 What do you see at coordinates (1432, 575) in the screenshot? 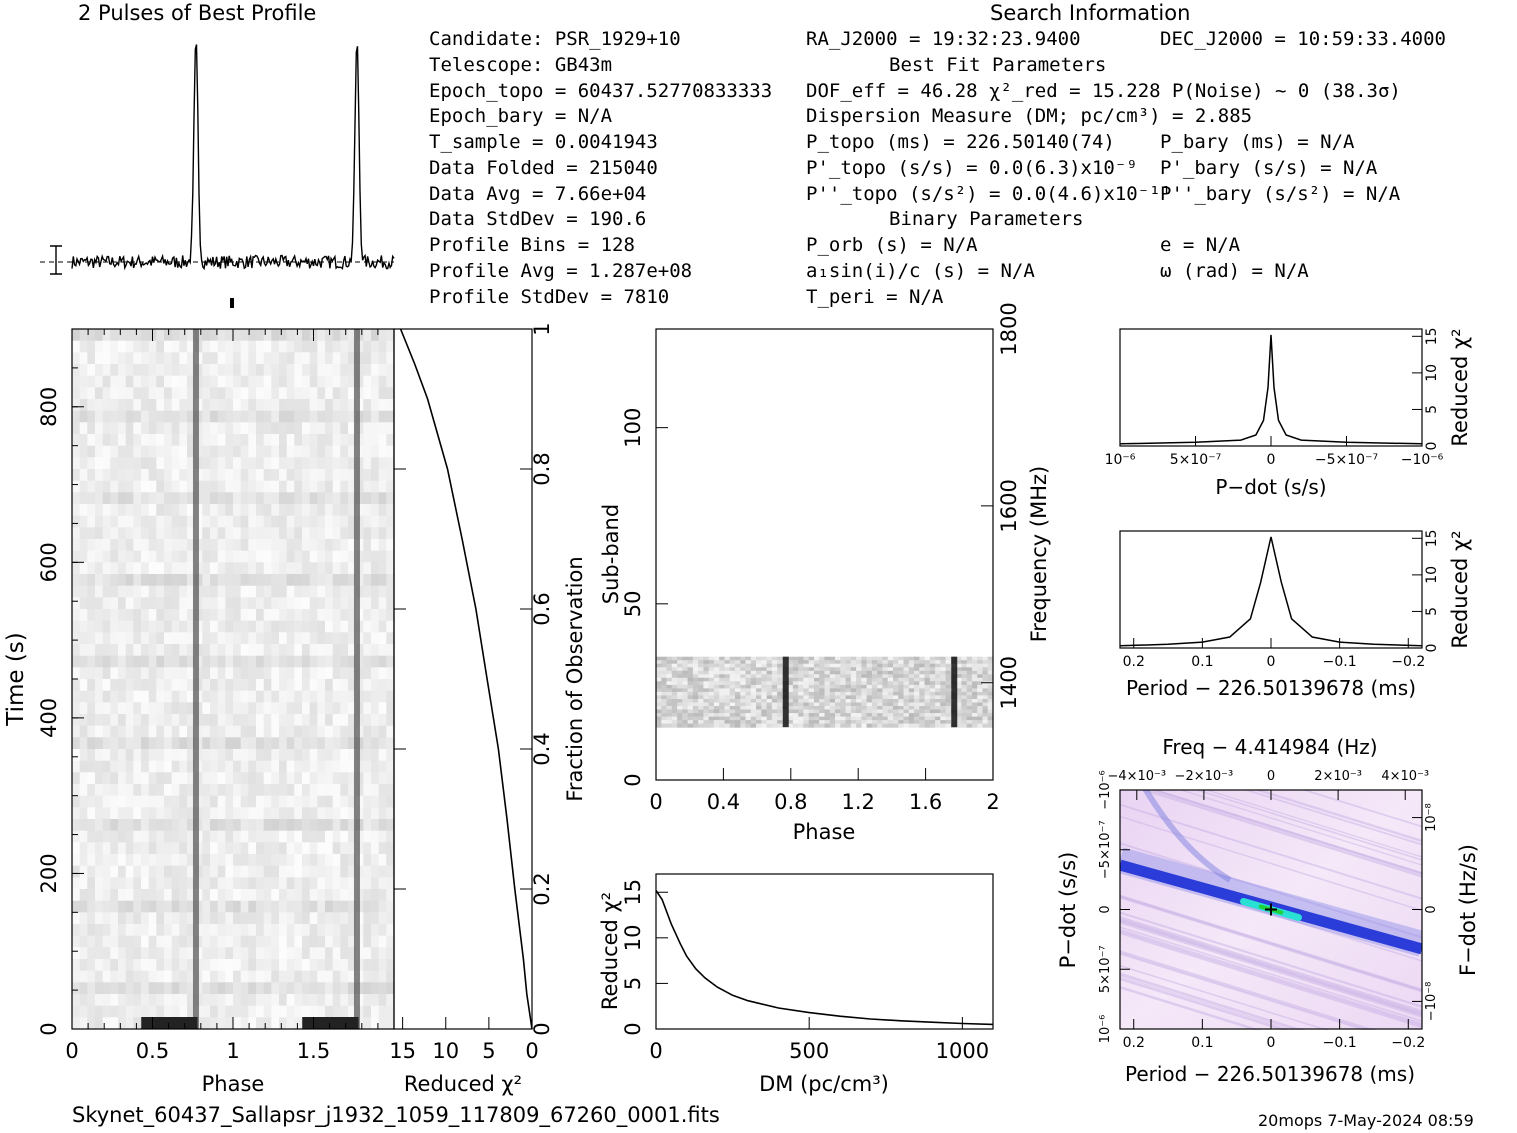
I see `y-tick-label: 10` at bounding box center [1432, 575].